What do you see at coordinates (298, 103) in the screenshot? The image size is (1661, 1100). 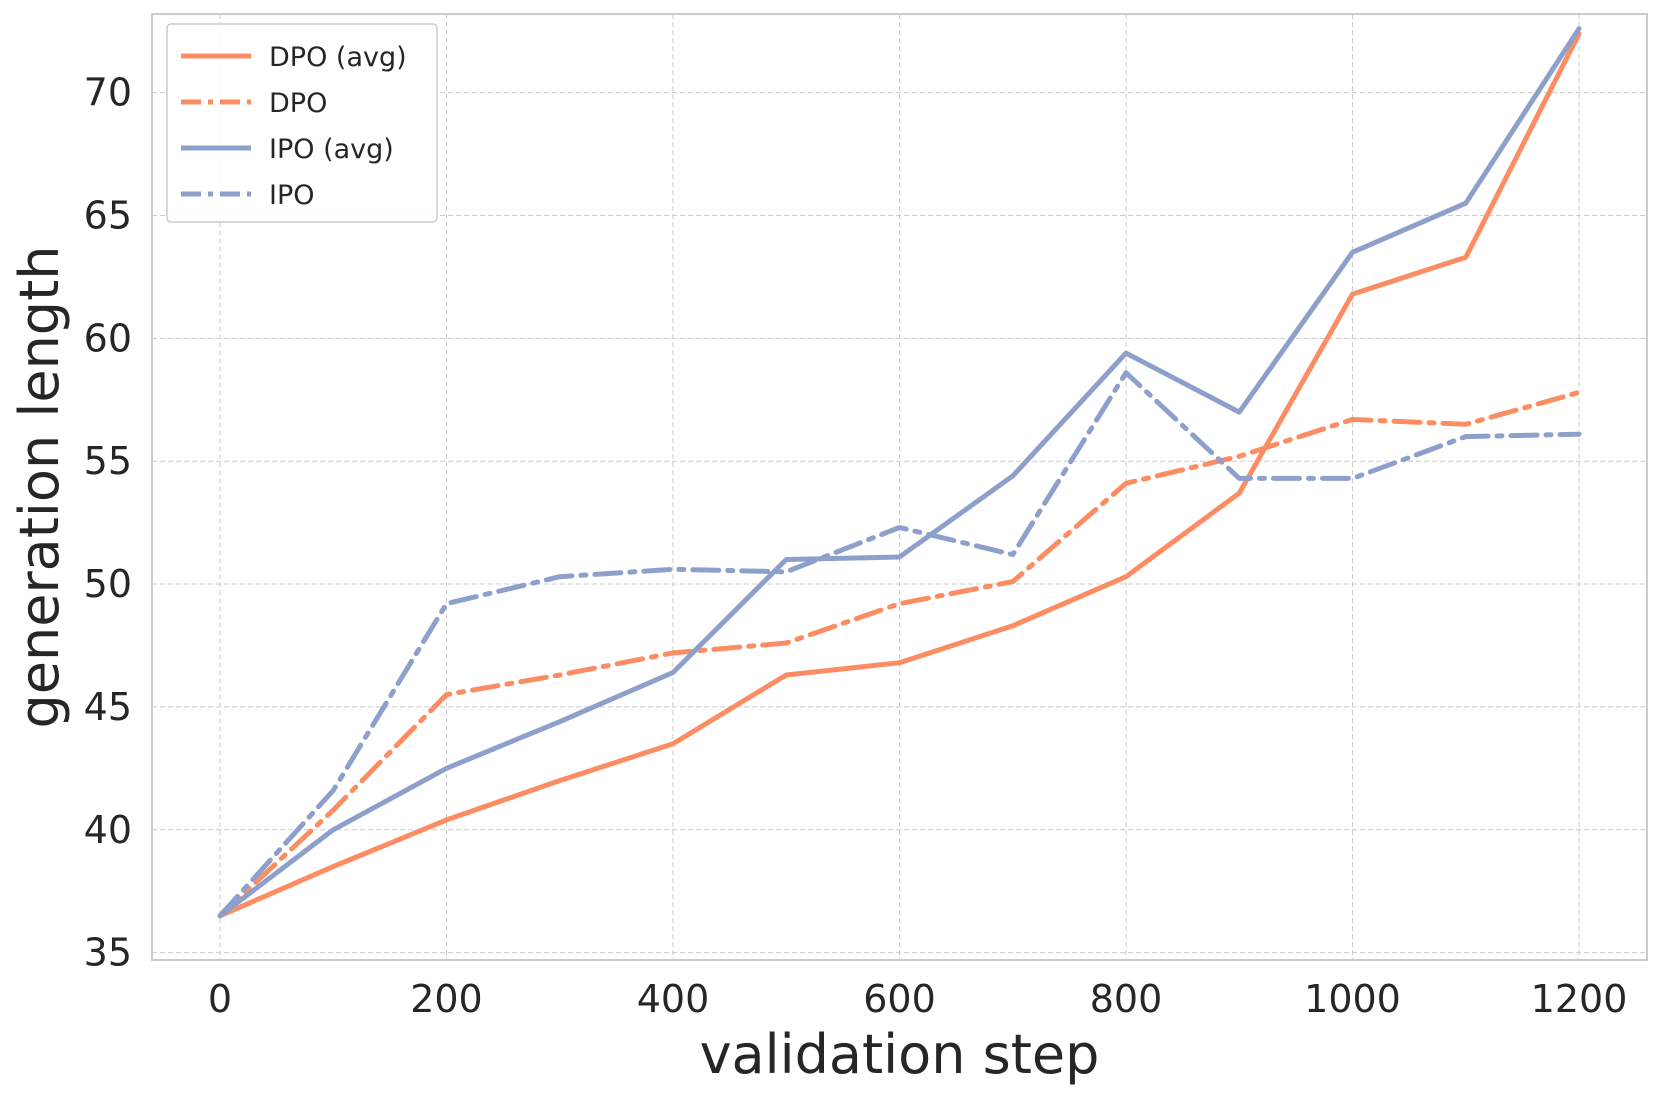 I see `legend-label: DPO` at bounding box center [298, 103].